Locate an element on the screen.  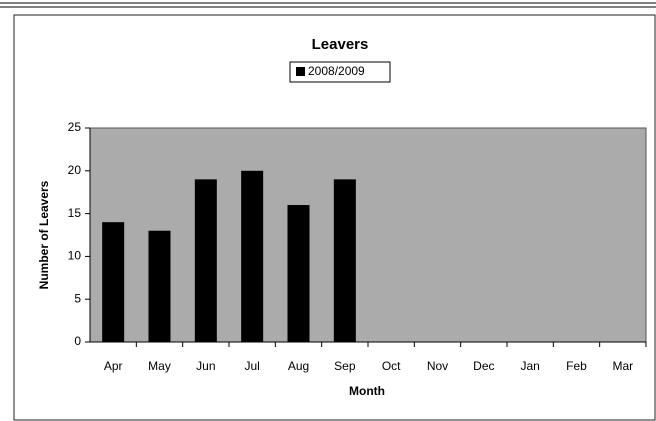
x-tick-label: Jan is located at coordinates (529, 366).